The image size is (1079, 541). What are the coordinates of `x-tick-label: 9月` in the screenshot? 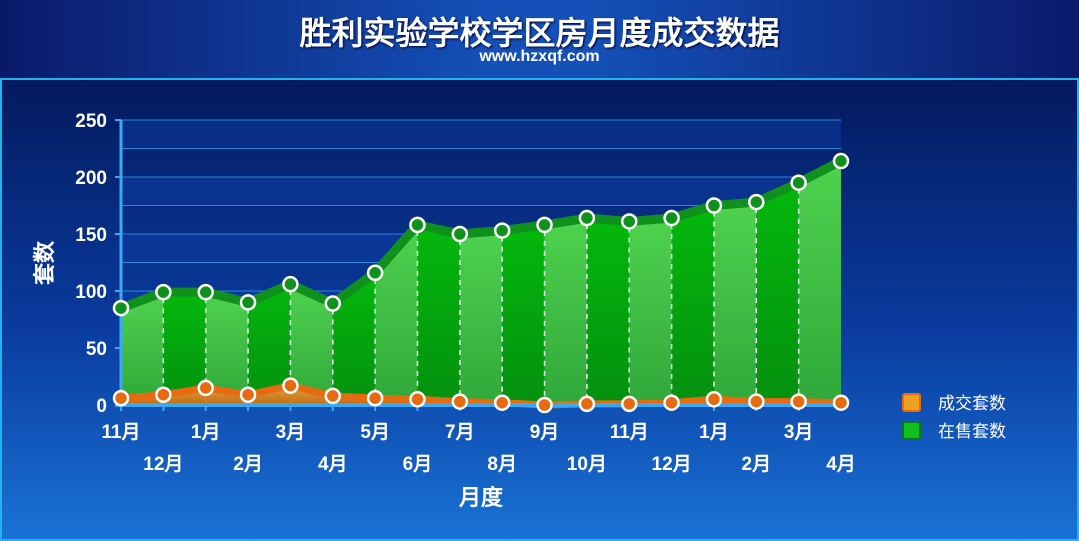 It's located at (545, 432).